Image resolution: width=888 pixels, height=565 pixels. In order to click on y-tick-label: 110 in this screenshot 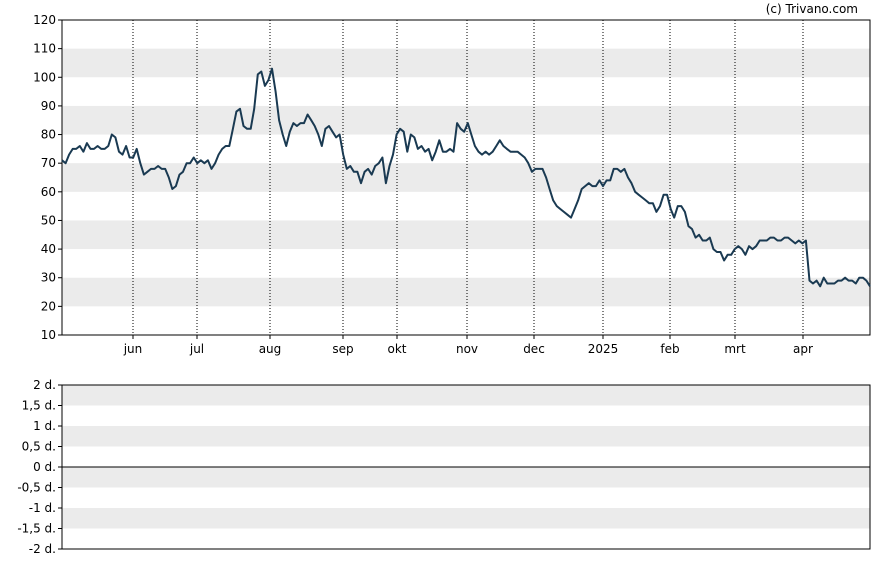, I will do `click(44, 49)`.